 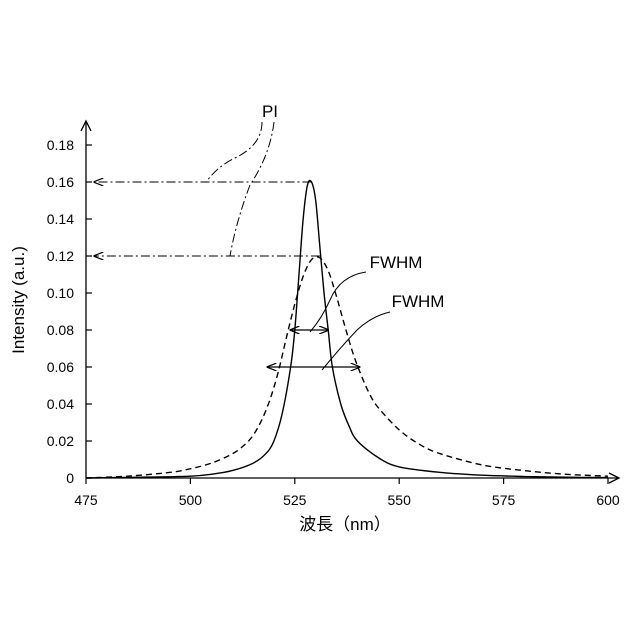 What do you see at coordinates (70, 478) in the screenshot?
I see `y-tick-label: 0` at bounding box center [70, 478].